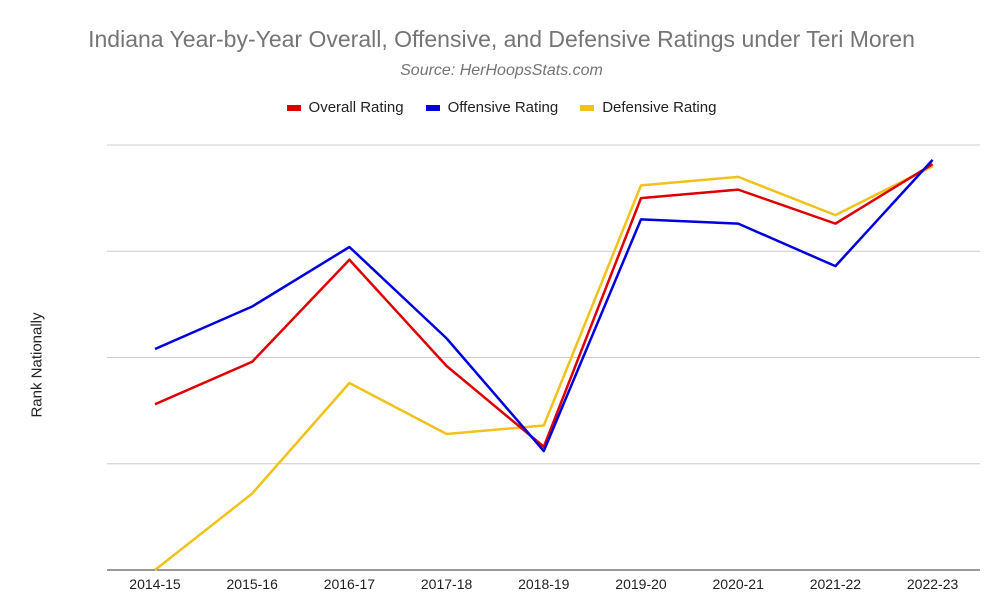 The height and width of the screenshot is (616, 1003). I want to click on chart-subtitle: Source: HerHoopsStats.com, so click(501, 70).